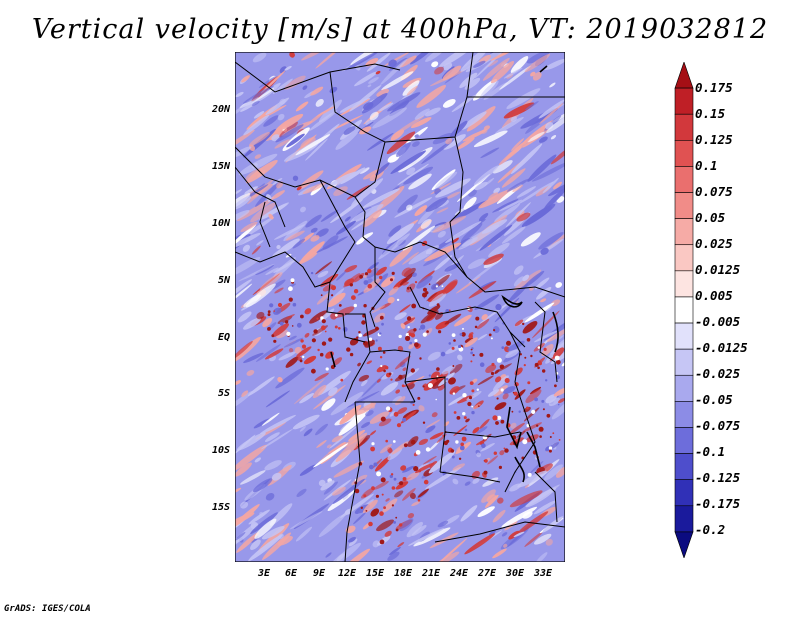 The height and width of the screenshot is (618, 800). What do you see at coordinates (319, 573) in the screenshot?
I see `lon-label-9e: 9E` at bounding box center [319, 573].